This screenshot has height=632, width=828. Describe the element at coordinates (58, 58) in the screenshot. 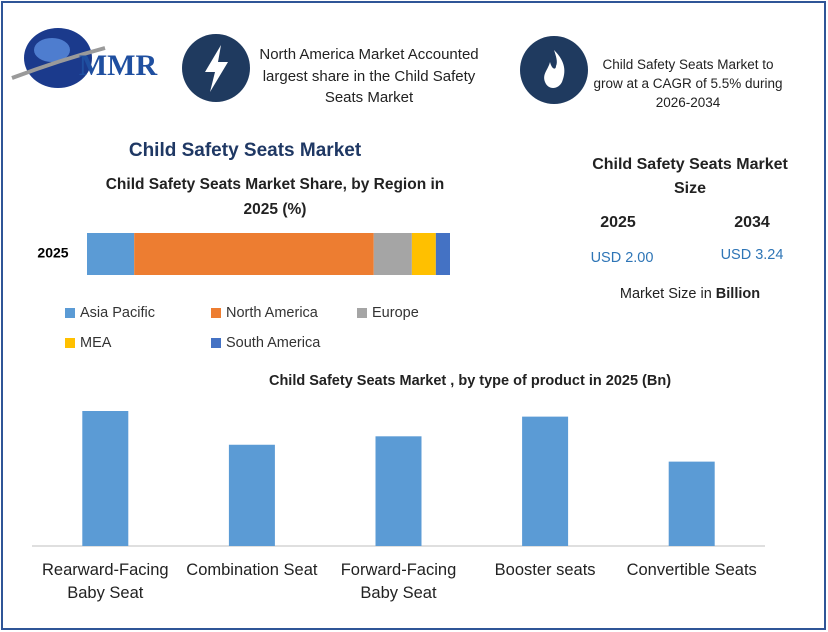

I see `logo-globe` at that location.